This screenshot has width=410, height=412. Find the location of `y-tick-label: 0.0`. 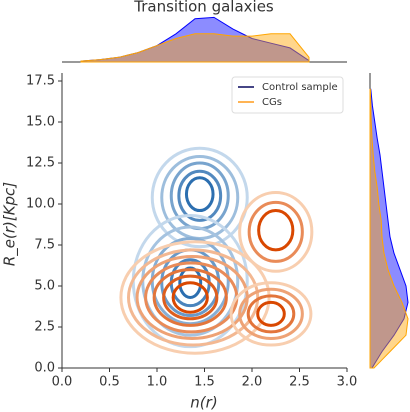

y-tick-label: 0.0 is located at coordinates (44, 368).